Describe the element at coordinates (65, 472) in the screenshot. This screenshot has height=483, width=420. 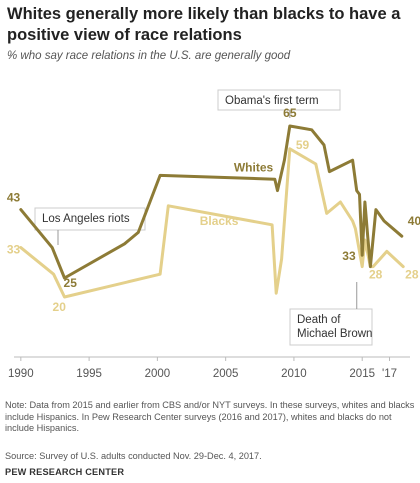
I see `organization-logo-text: PEW RESEARCH CENTER` at that location.